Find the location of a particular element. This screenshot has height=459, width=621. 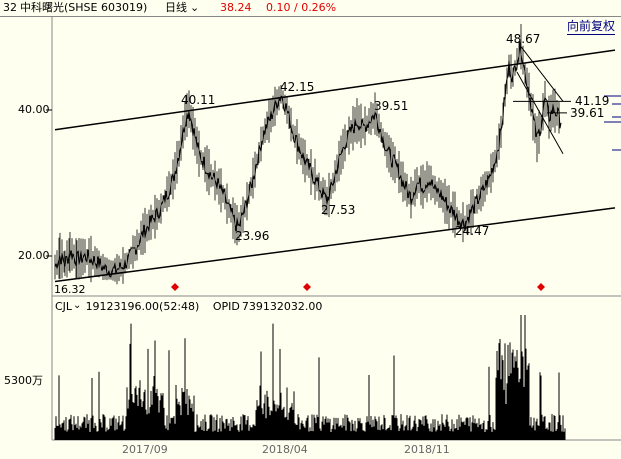

last-price: 38.24 is located at coordinates (236, 7).